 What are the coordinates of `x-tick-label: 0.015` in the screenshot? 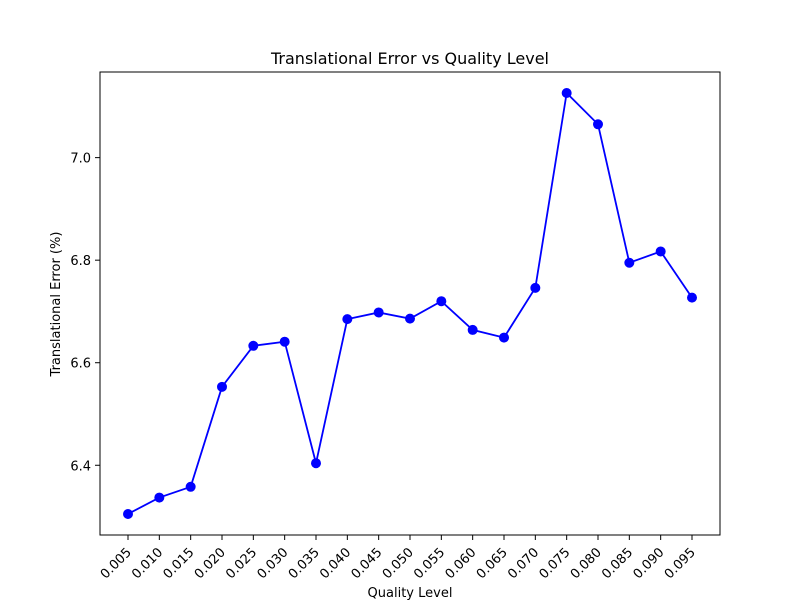 It's located at (179, 563).